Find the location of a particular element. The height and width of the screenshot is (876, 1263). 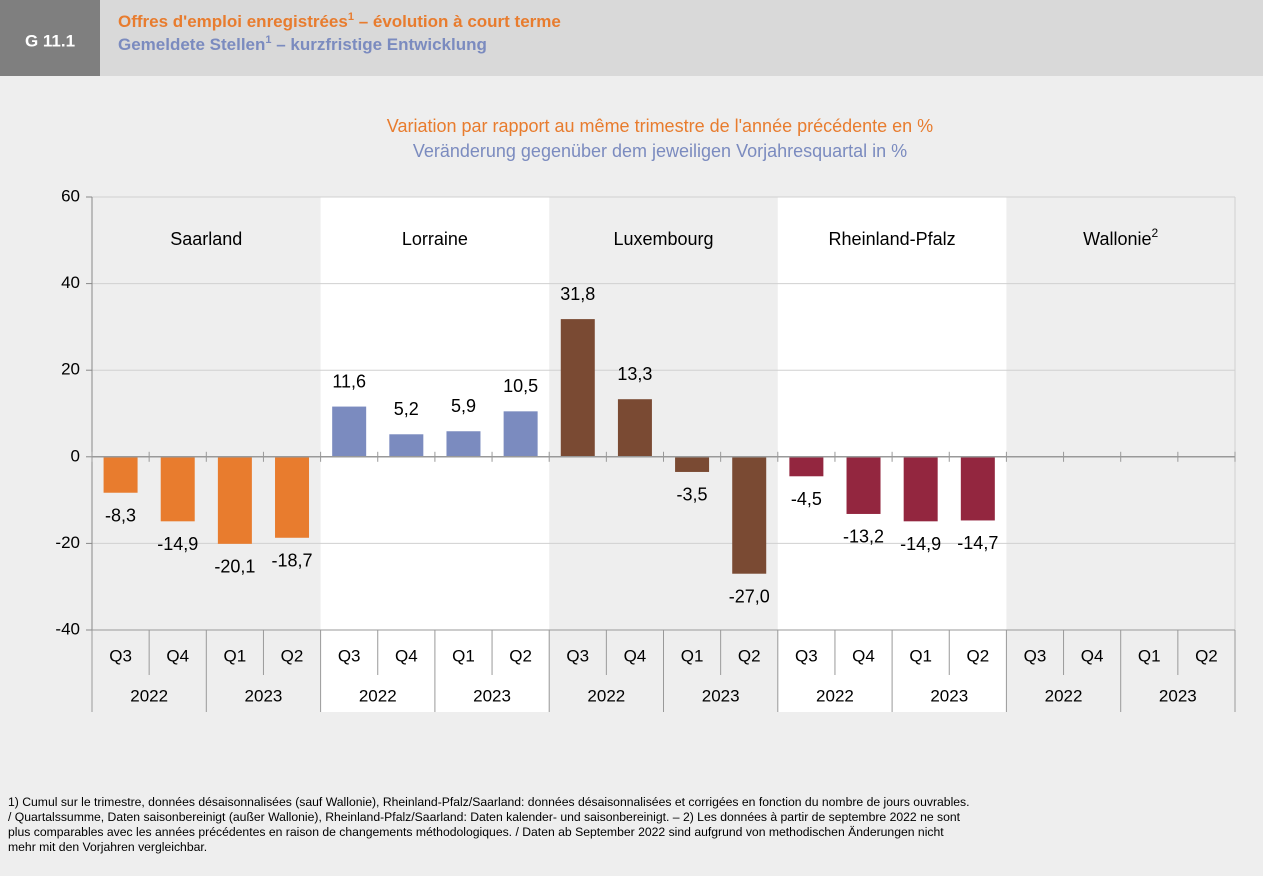

value-label: -20,1 is located at coordinates (234, 567).